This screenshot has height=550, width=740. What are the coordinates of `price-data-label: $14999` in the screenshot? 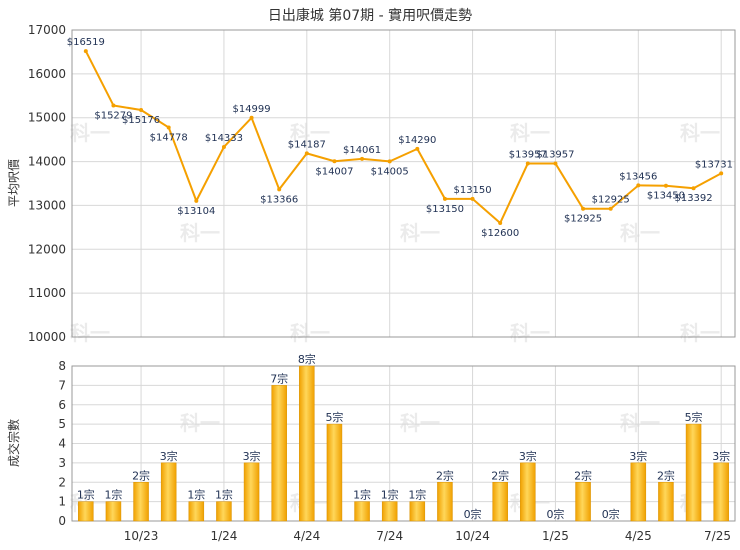 It's located at (251, 109).